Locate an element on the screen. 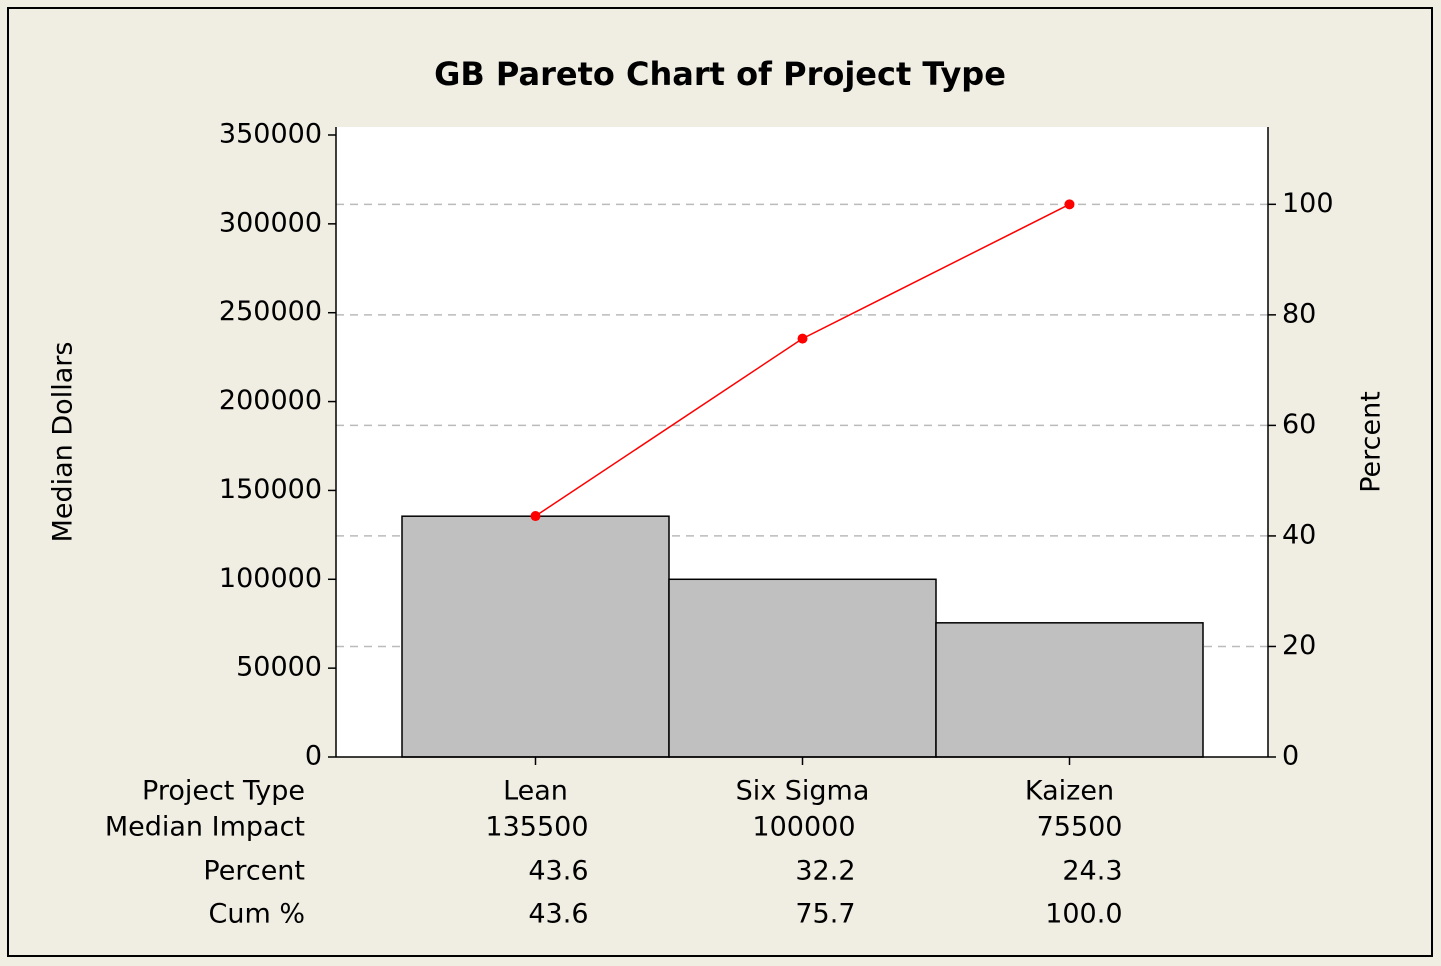  percent: 43.6 is located at coordinates (558, 871).